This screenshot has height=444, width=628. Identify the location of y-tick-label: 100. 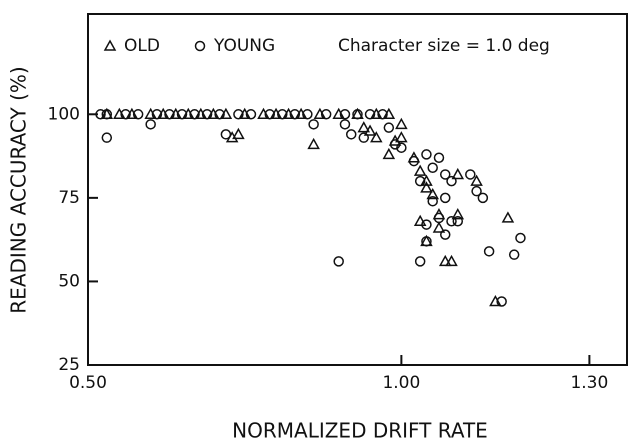
(64, 114).